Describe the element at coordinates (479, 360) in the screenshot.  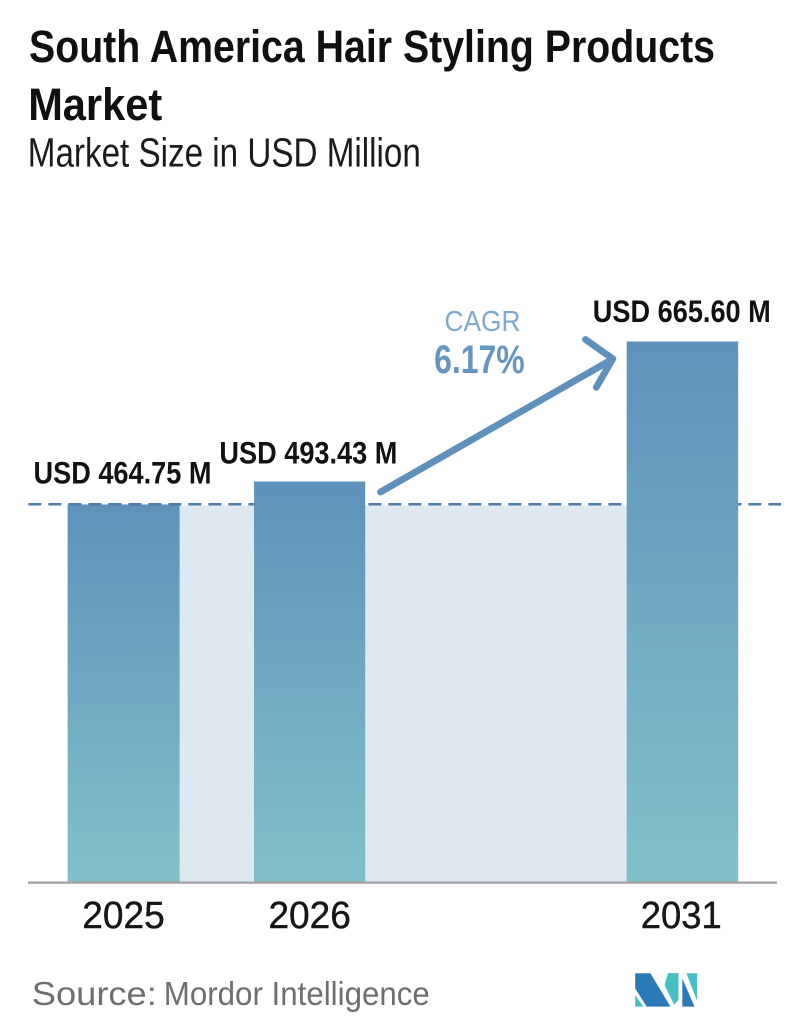
I see `svg-text: 6.17%` at that location.